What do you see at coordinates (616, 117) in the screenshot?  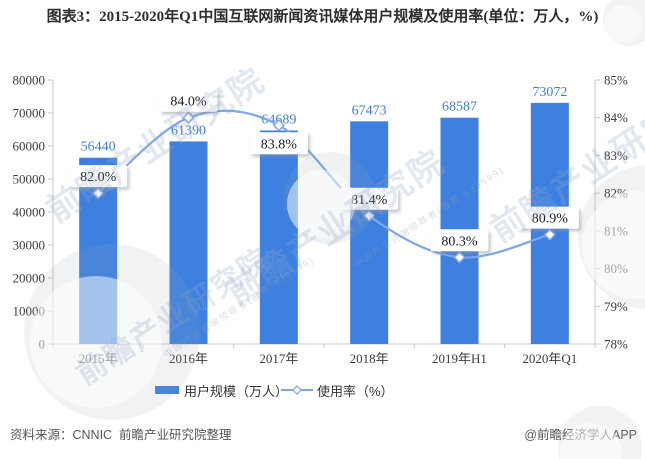 I see `y-axis-right-tick-label: 84%` at bounding box center [616, 117].